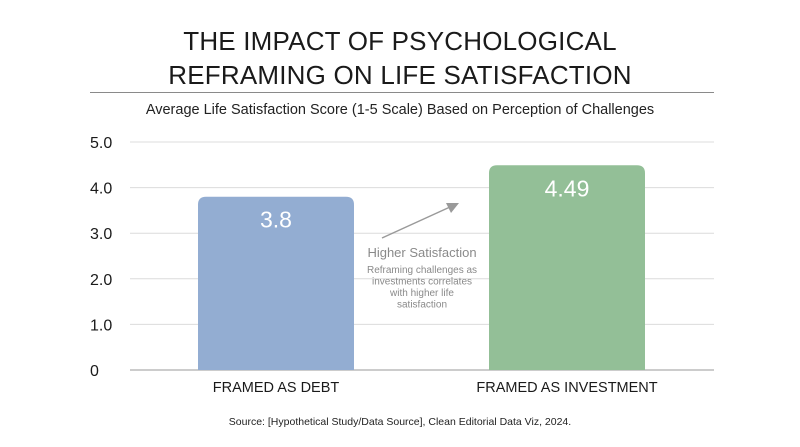 Image resolution: width=800 pixels, height=447 pixels. Describe the element at coordinates (421, 293) in the screenshot. I see `annotation-text-line: with higher life` at that location.